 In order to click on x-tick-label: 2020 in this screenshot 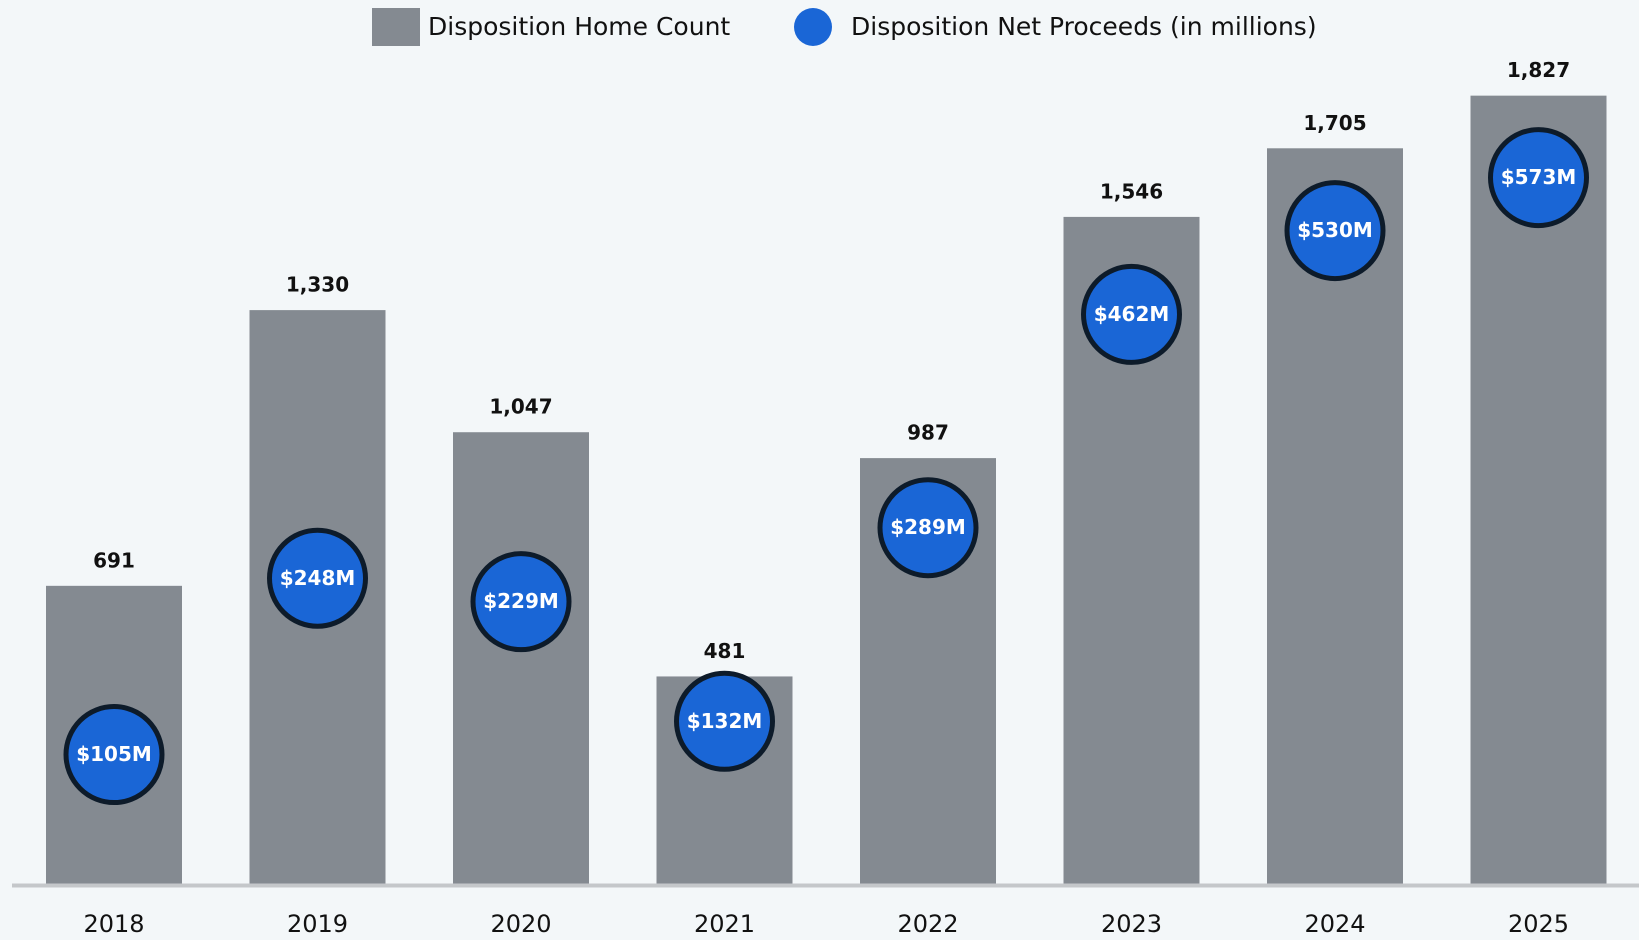, I will do `click(520, 924)`.